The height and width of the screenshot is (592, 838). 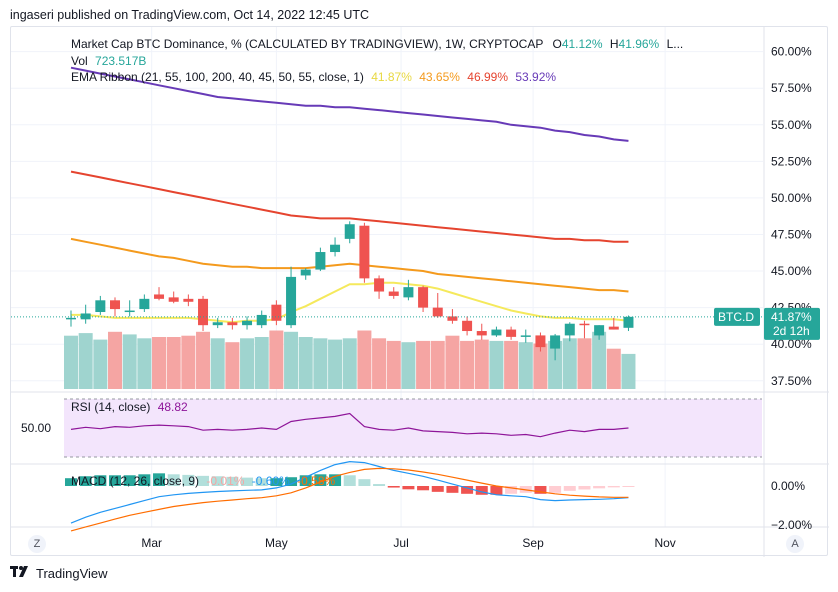 I want to click on macd-hist-value: -0.01%, so click(x=225, y=481).